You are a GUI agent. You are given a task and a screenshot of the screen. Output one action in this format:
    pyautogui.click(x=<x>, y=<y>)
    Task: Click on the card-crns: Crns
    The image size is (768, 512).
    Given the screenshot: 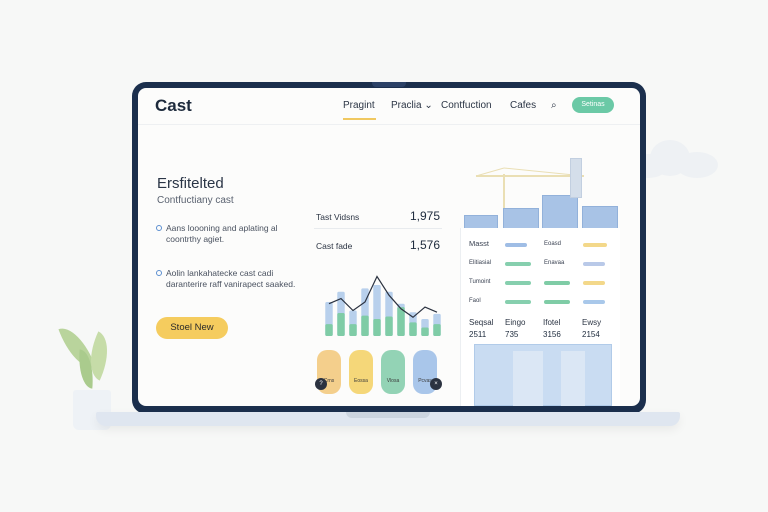 What is the action you would take?
    pyautogui.click(x=329, y=372)
    